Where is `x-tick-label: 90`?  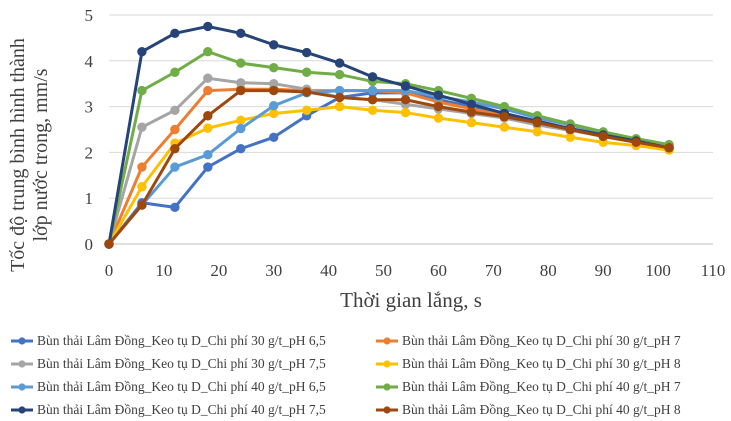
x-tick-label: 90 is located at coordinates (603, 270).